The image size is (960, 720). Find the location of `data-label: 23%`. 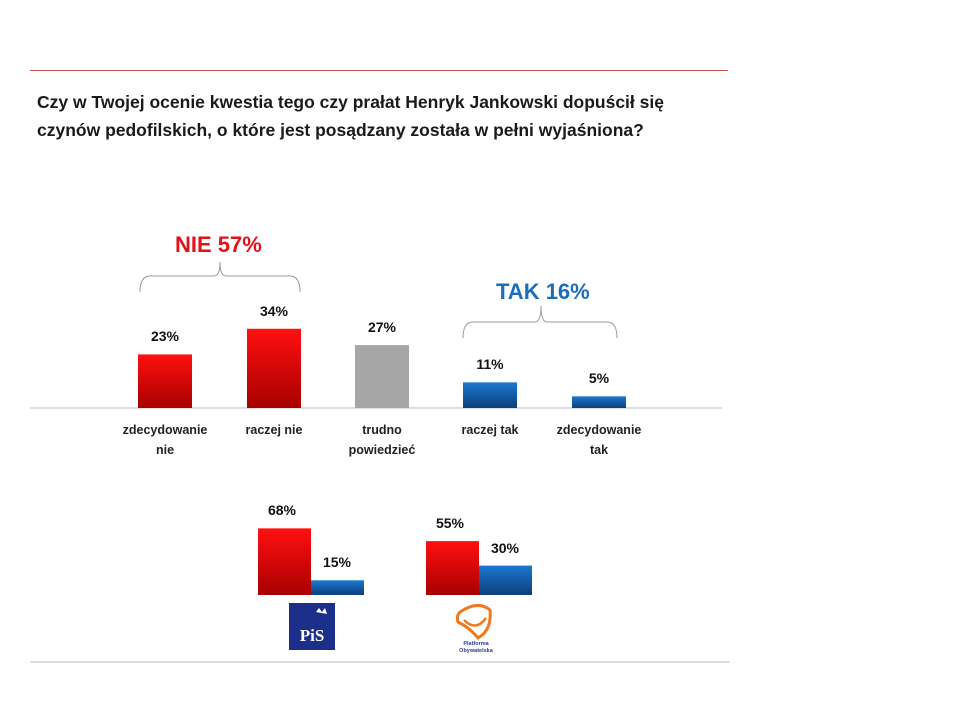

data-label: 23% is located at coordinates (165, 336).